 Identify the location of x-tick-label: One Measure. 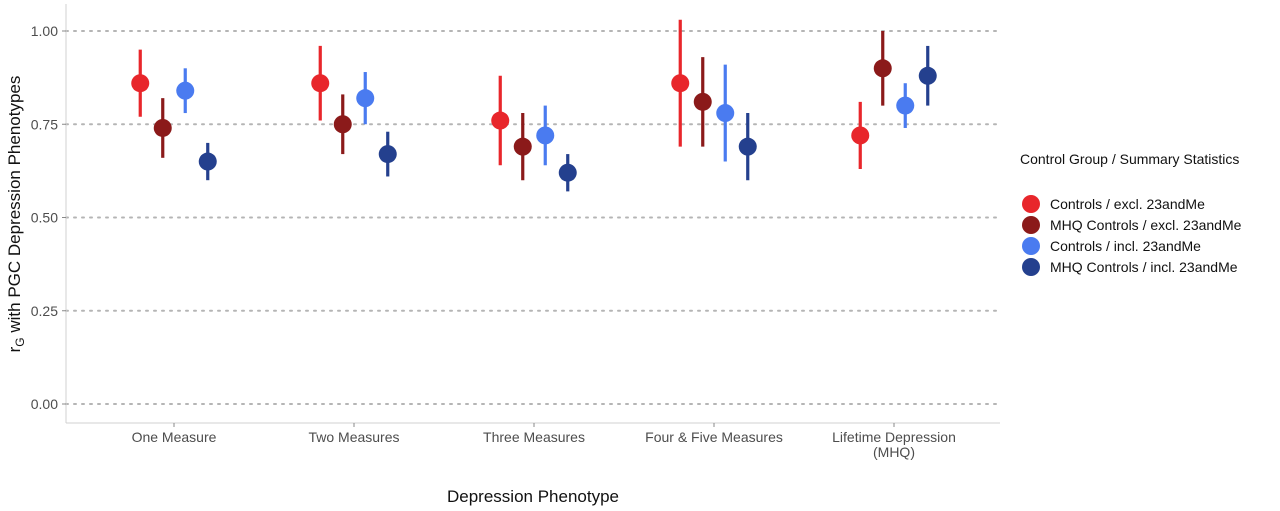
(174, 437).